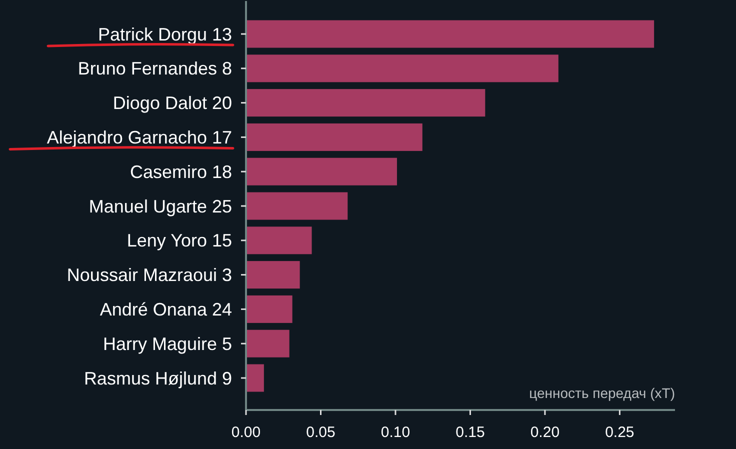 The image size is (736, 449). I want to click on y-tick-label: Harry Maguire 5, so click(167, 344).